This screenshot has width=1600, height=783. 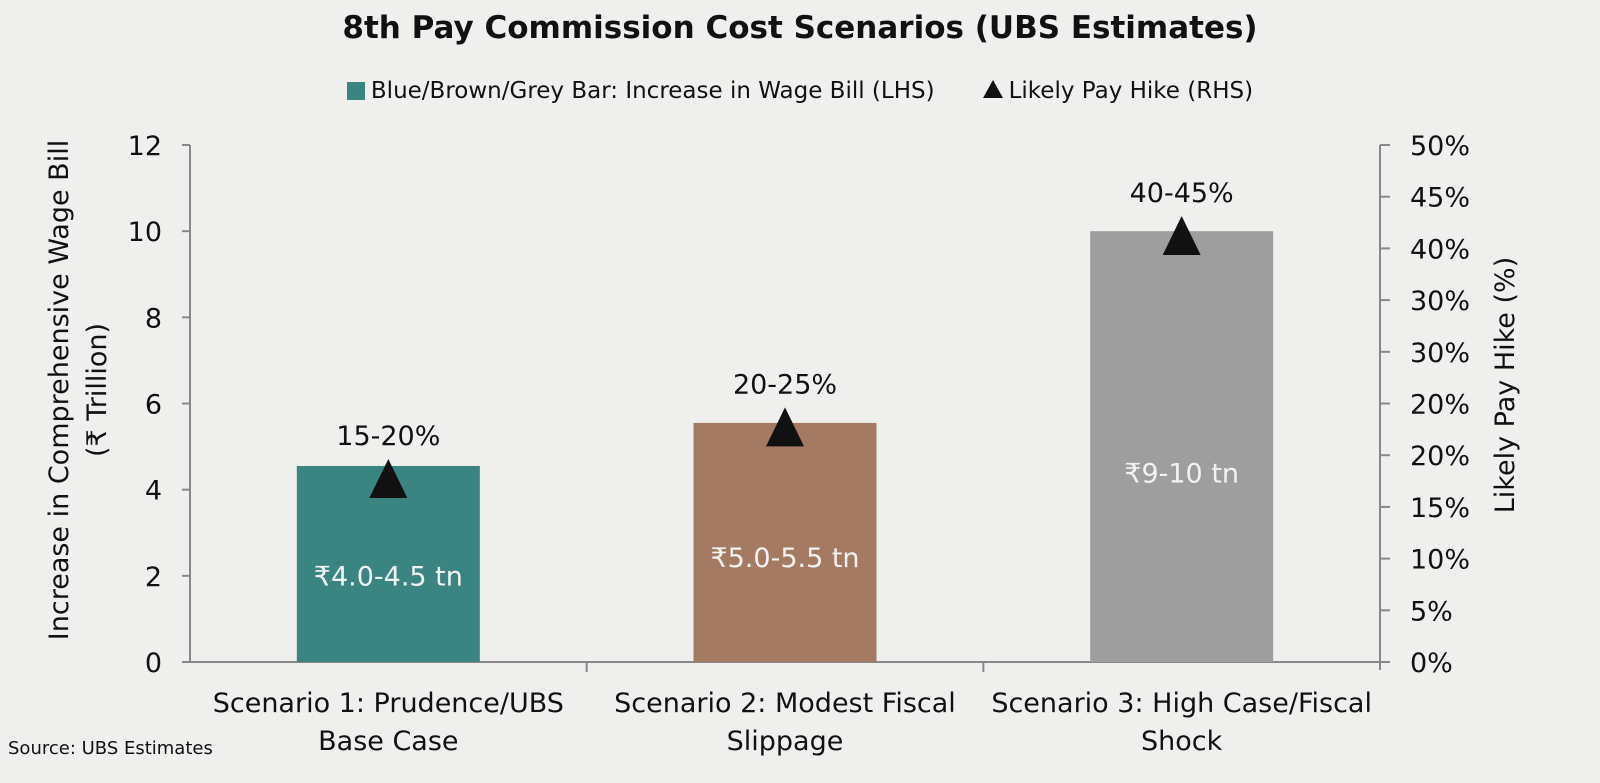 What do you see at coordinates (145, 146) in the screenshot?
I see `y-tick-label: 12` at bounding box center [145, 146].